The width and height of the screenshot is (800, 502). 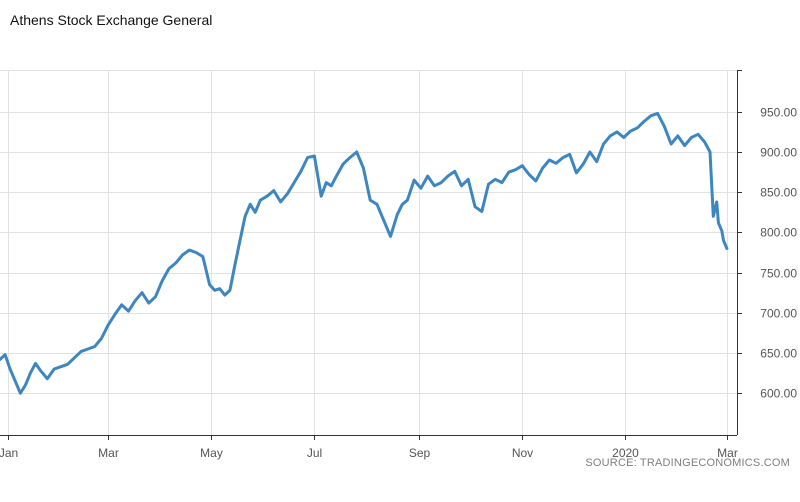 I want to click on chart-title: Athens Stock Exchange General, so click(x=111, y=20).